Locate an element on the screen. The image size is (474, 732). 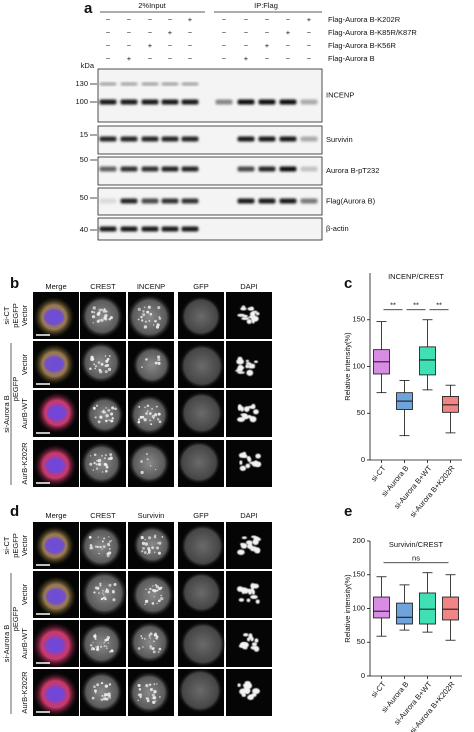
mw-marker: 50 is located at coordinates (84, 197).